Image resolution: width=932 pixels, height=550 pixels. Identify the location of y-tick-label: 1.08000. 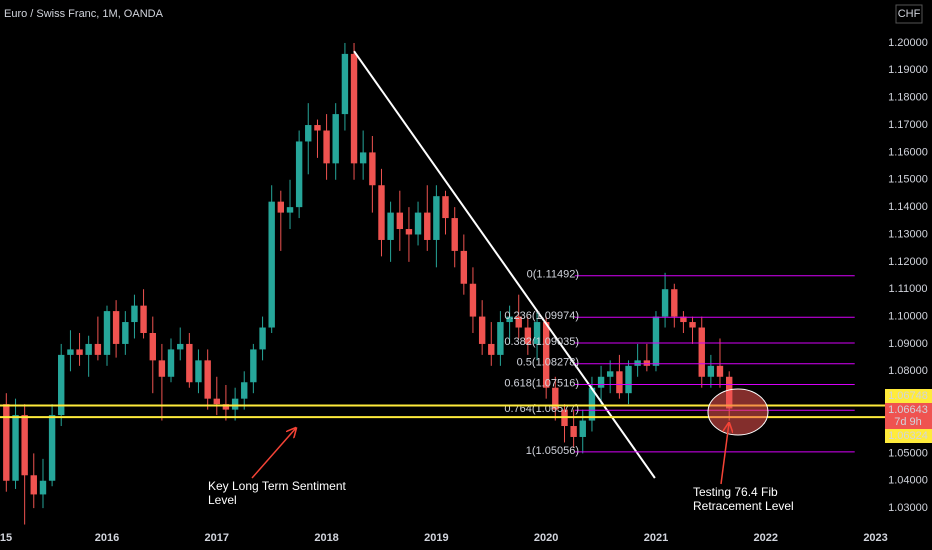
(908, 371).